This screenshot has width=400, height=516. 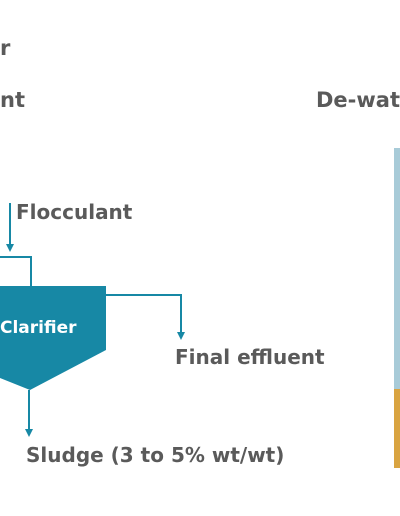 What do you see at coordinates (145, 317) in the screenshot?
I see `effluent-line` at bounding box center [145, 317].